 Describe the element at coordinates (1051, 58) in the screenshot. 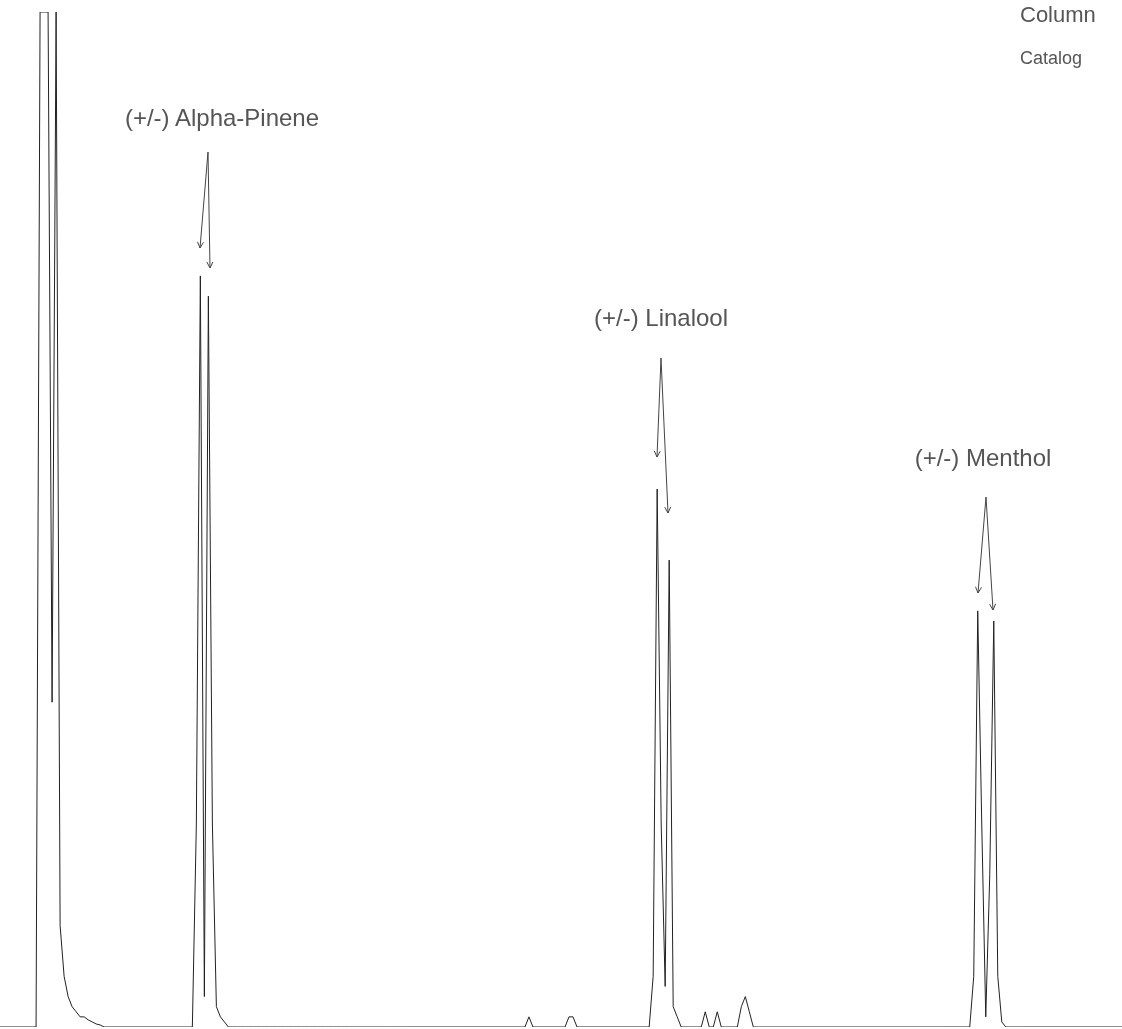

I see `annotation: Catalog` at that location.